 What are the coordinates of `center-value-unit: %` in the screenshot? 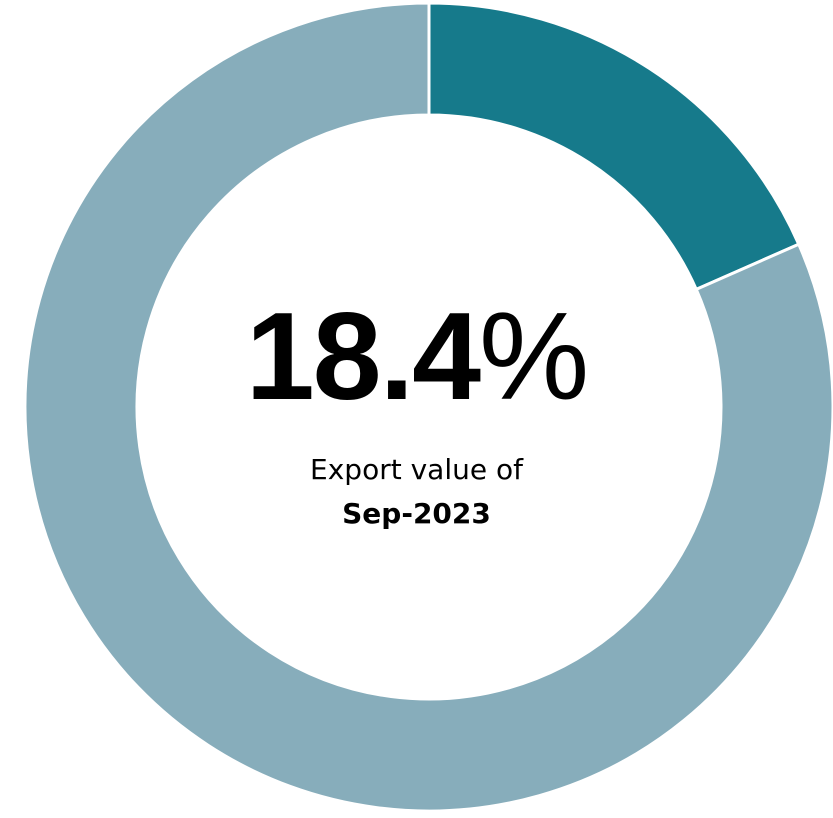 It's located at (534, 357).